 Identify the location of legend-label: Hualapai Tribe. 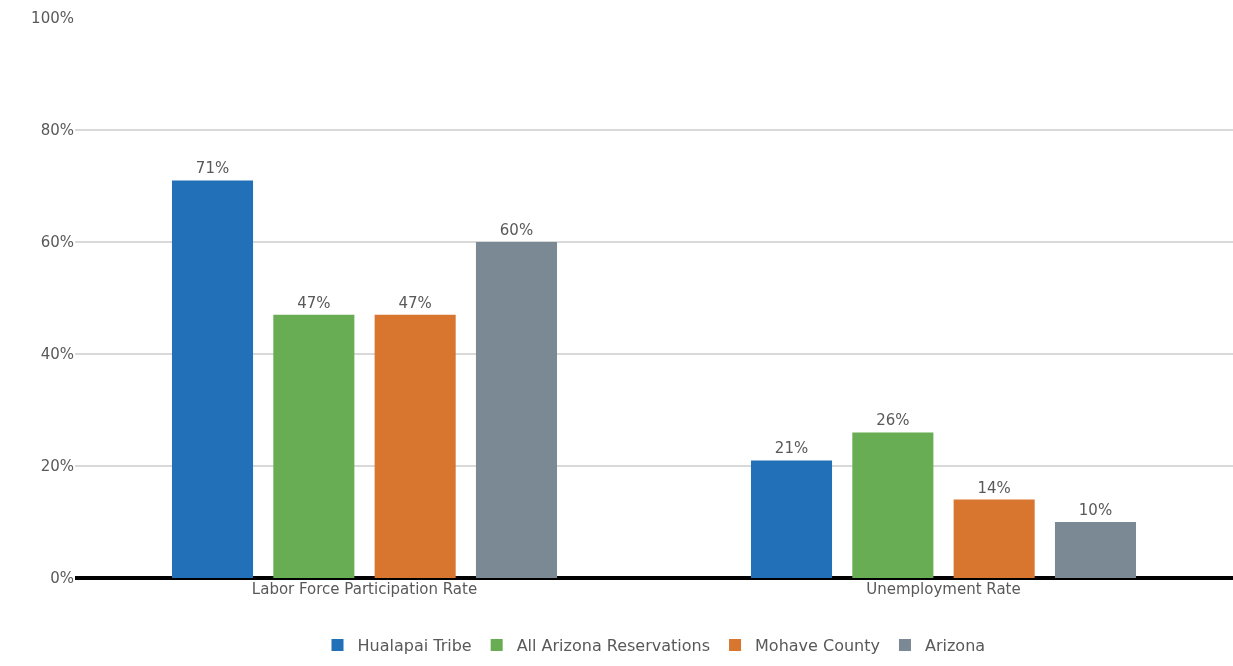
(414, 646).